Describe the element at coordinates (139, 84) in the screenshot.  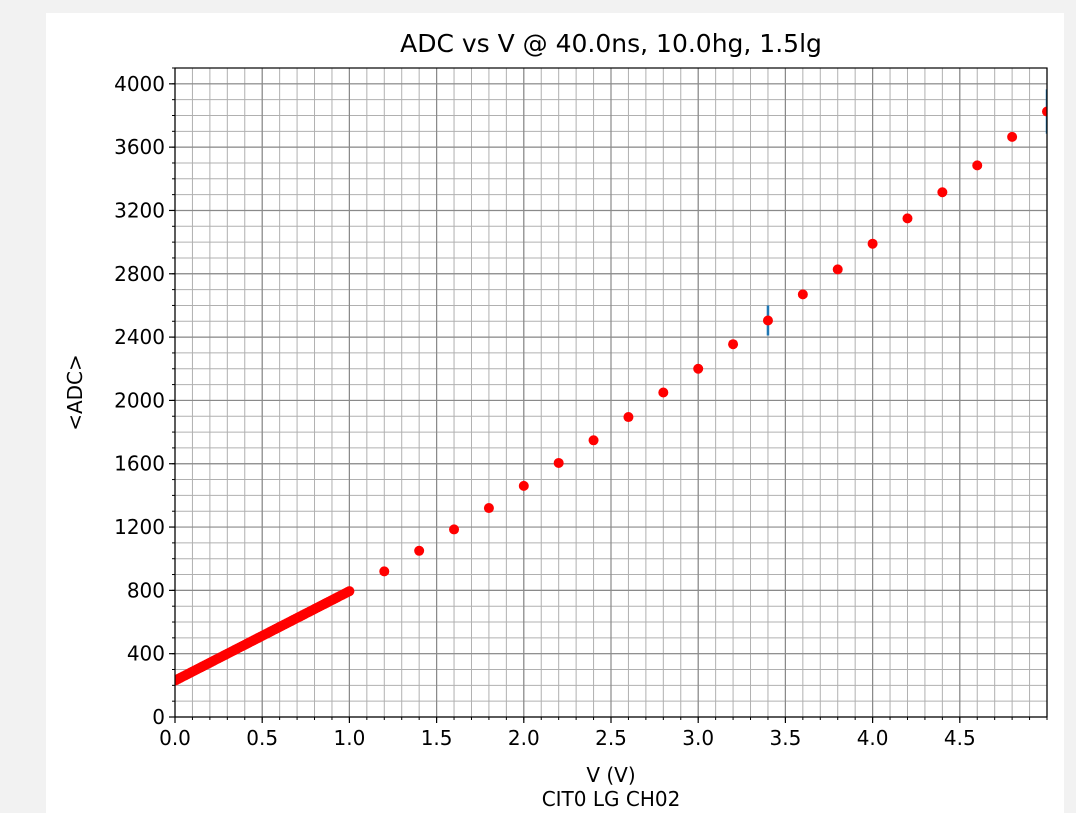
I see `y-tick-label: 4000` at that location.